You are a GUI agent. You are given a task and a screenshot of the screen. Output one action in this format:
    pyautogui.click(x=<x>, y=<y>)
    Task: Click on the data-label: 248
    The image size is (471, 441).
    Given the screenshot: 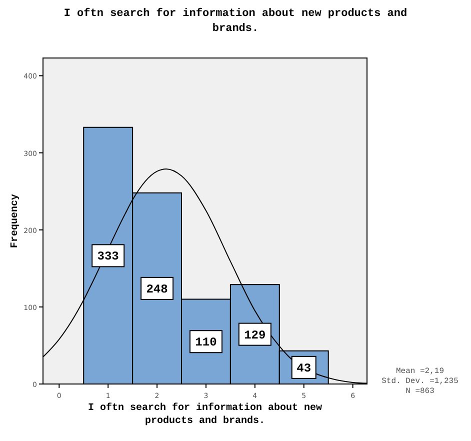 What is the action you would take?
    pyautogui.click(x=157, y=289)
    